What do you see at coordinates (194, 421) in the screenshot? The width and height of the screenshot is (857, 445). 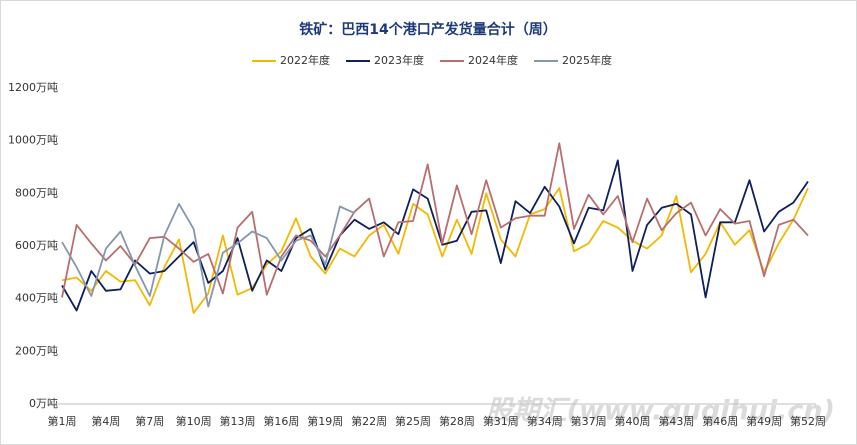 I see `x-tick-label: 第10周` at bounding box center [194, 421].